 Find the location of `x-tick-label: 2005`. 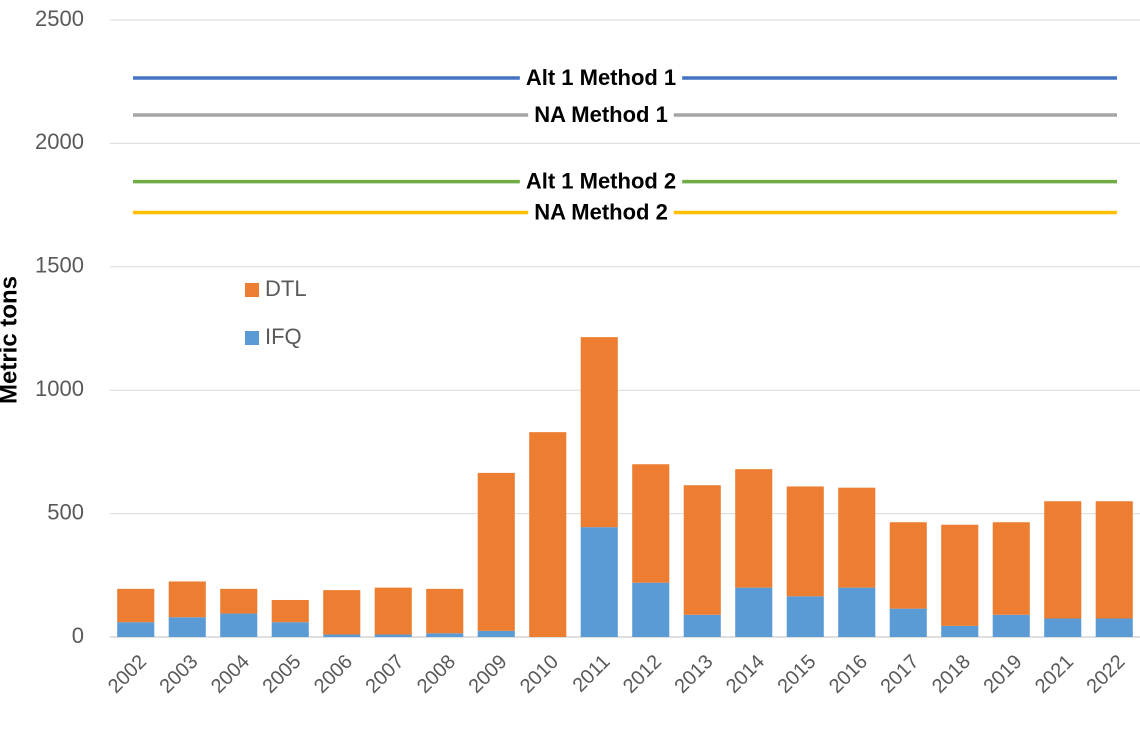

x-tick-label: 2005 is located at coordinates (281, 674).